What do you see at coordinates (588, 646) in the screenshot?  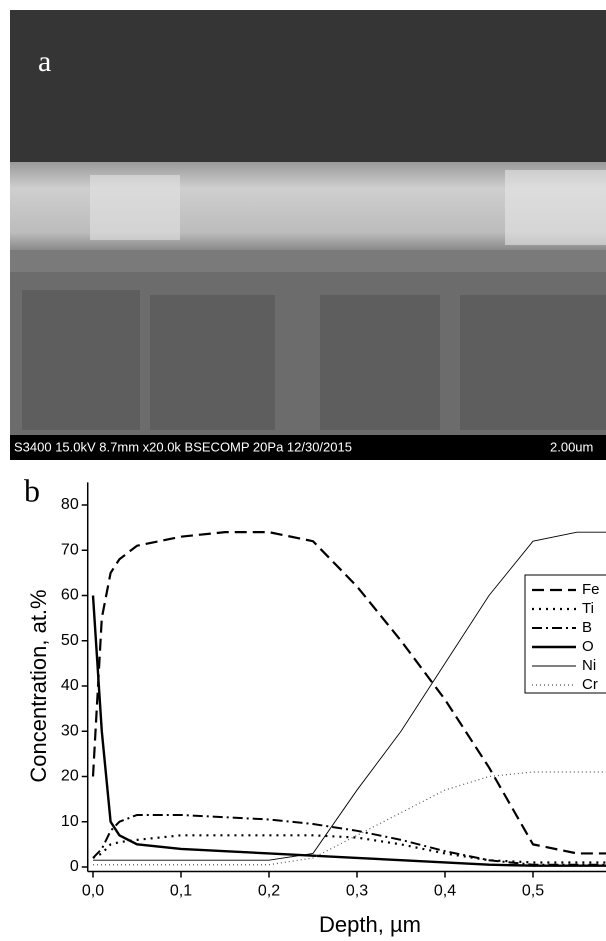 I see `legend-label: O` at bounding box center [588, 646].